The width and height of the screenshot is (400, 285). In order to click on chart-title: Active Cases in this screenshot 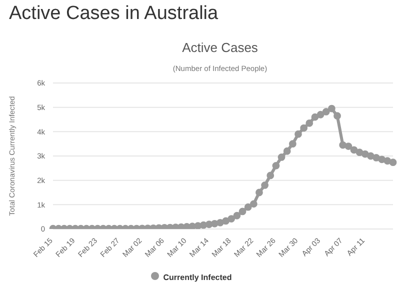, I will do `click(220, 47)`.